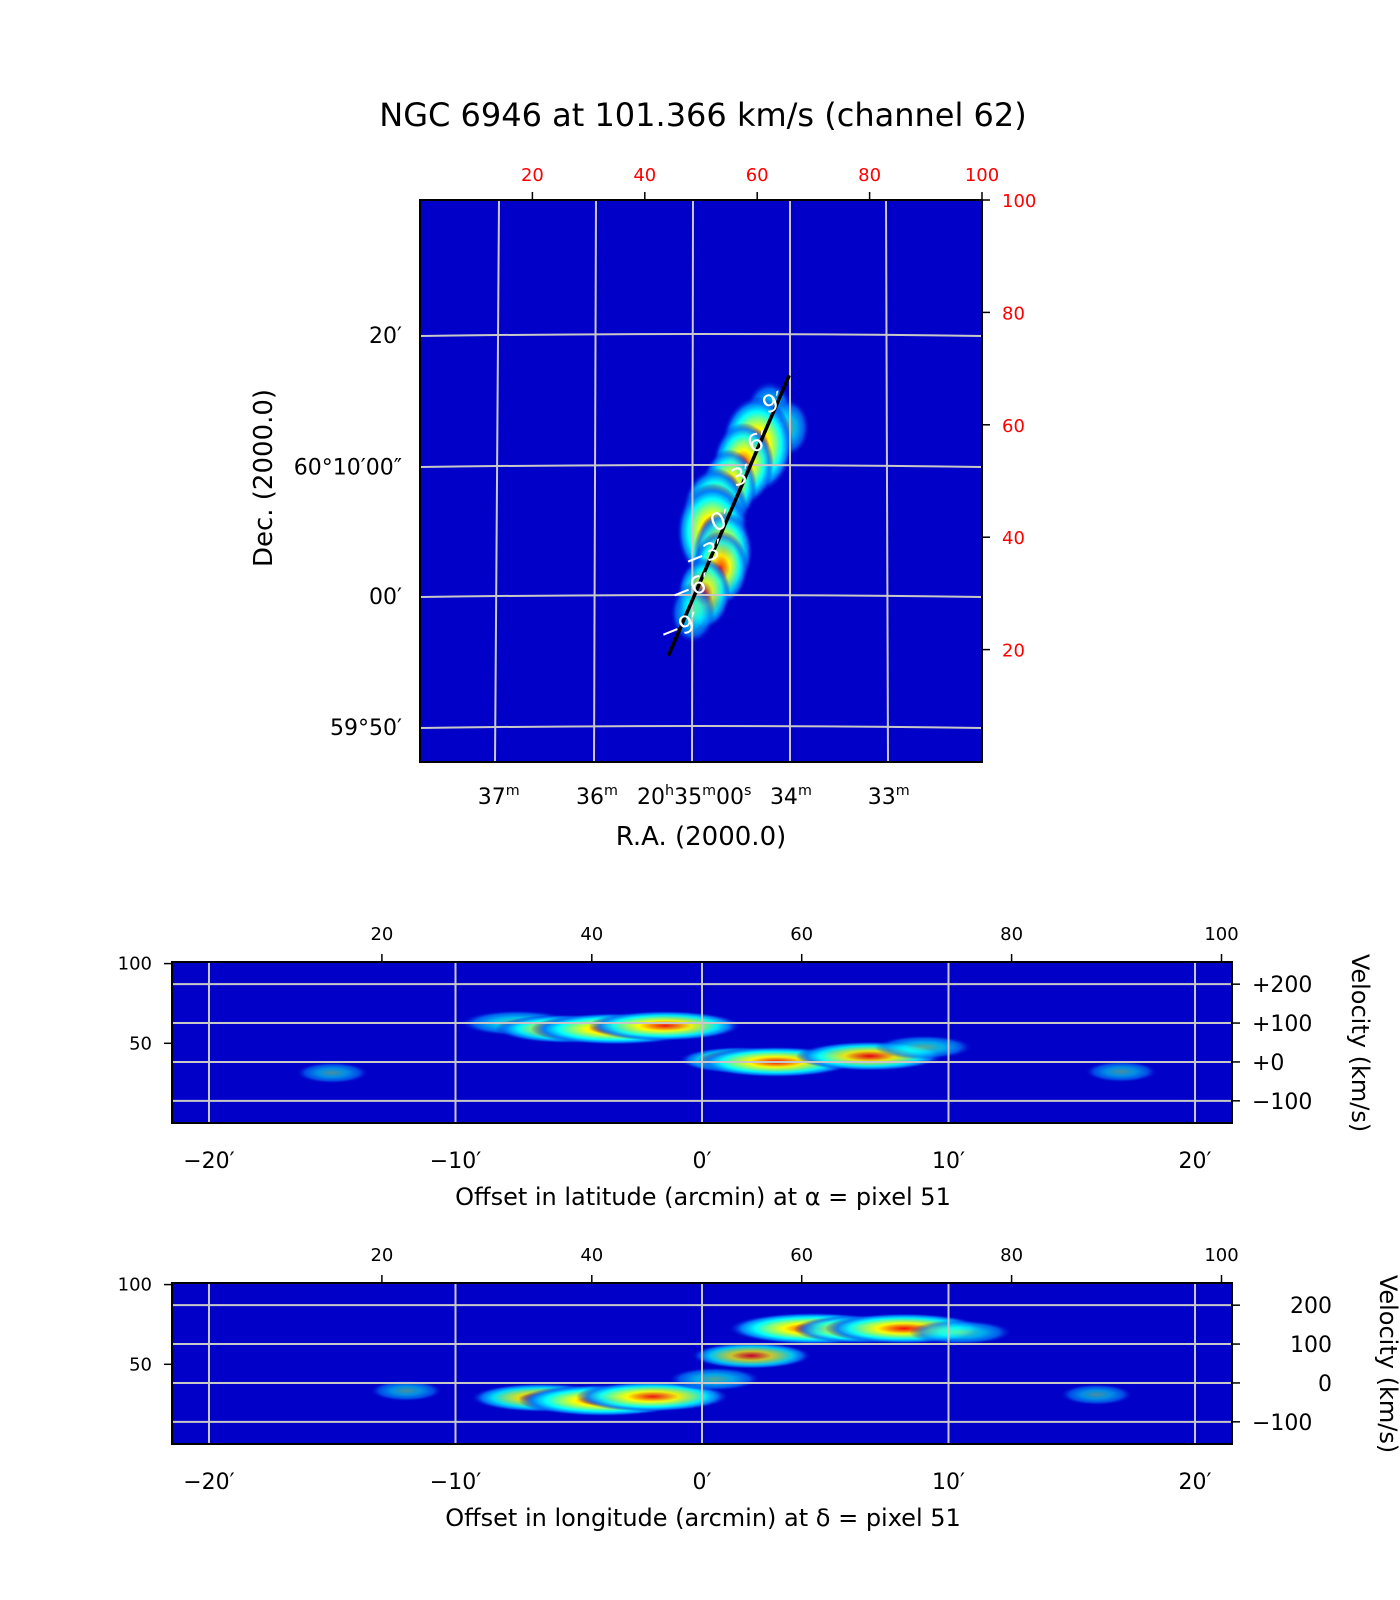 This screenshot has height=1600, width=1400. I want to click on pv1-grid, so click(702, 1042).